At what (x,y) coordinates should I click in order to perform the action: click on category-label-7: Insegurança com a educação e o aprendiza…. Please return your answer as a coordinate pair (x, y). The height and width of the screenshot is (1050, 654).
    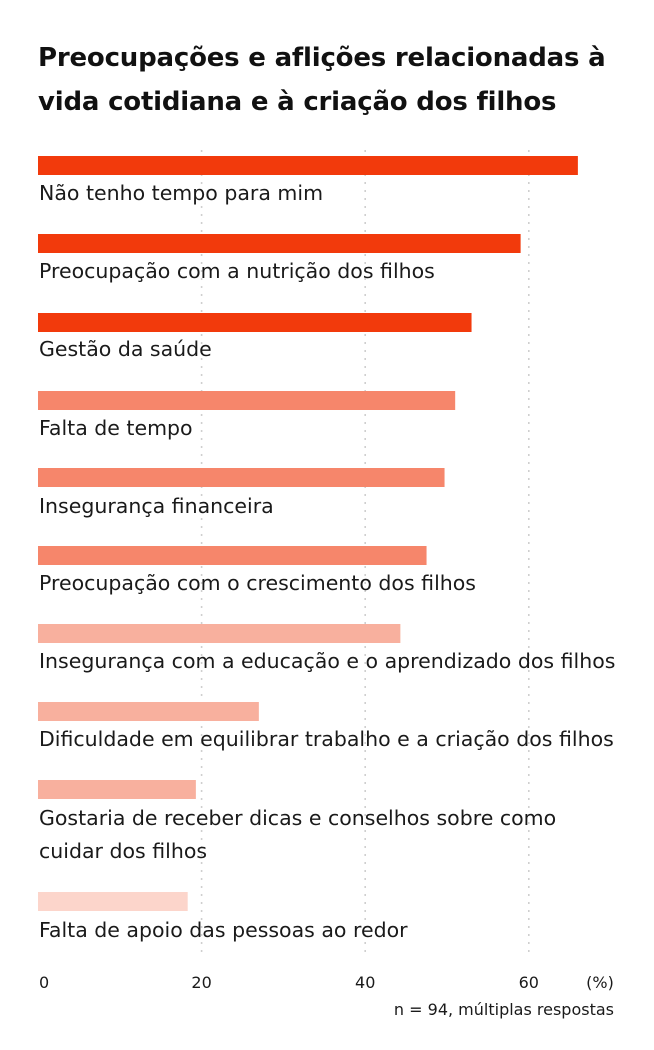
    Looking at the image, I should click on (327, 661).